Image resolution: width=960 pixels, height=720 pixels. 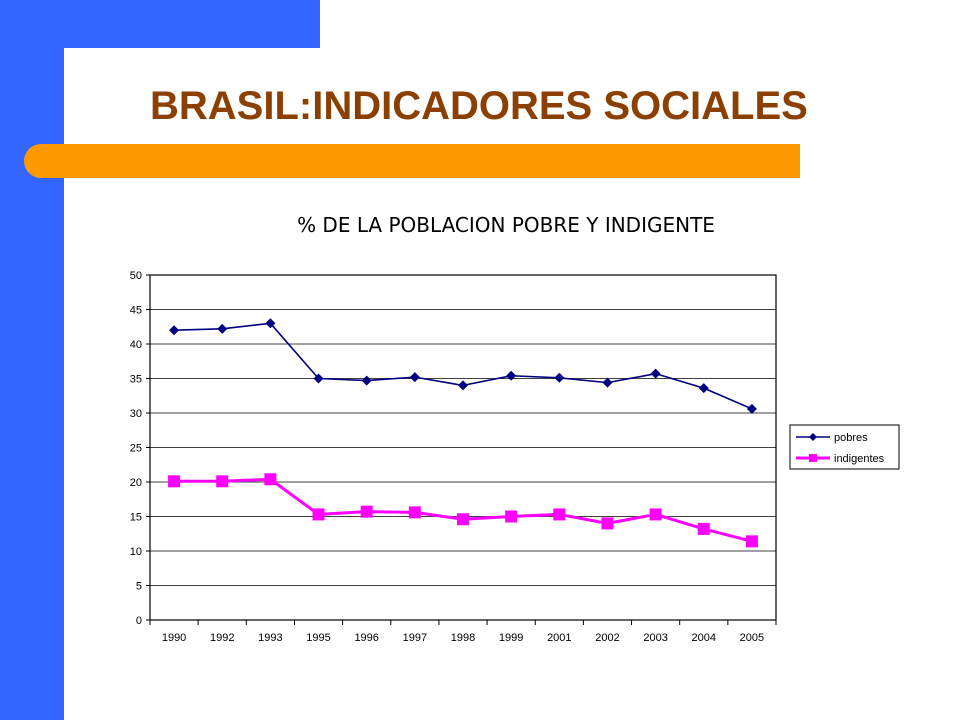 What do you see at coordinates (851, 438) in the screenshot?
I see `legend-label-pobres: pobres` at bounding box center [851, 438].